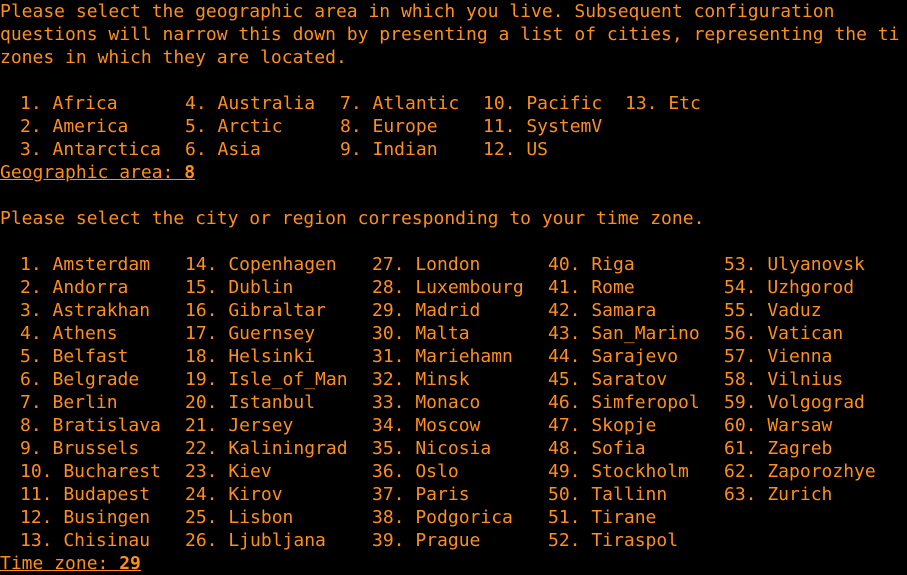 This screenshot has width=907, height=575. I want to click on city-option: 47. Skopje, so click(602, 425).